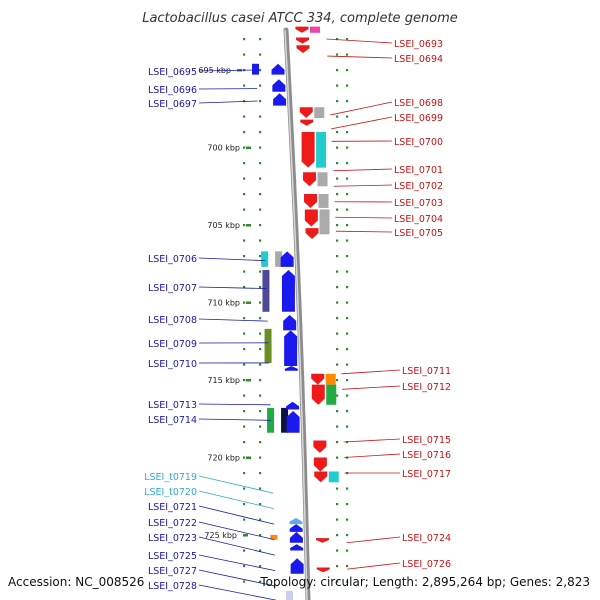 The height and width of the screenshot is (600, 600). What do you see at coordinates (426, 538) in the screenshot?
I see `gene-label-reverse: LSEI_0724` at bounding box center [426, 538].